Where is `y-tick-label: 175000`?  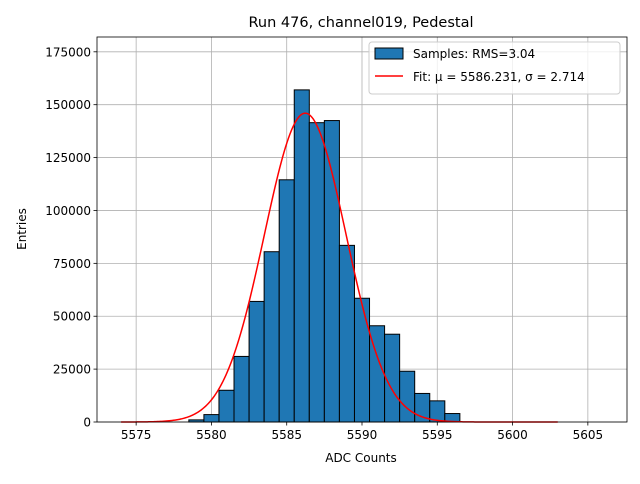 y-tick-label: 175000 is located at coordinates (68, 52).